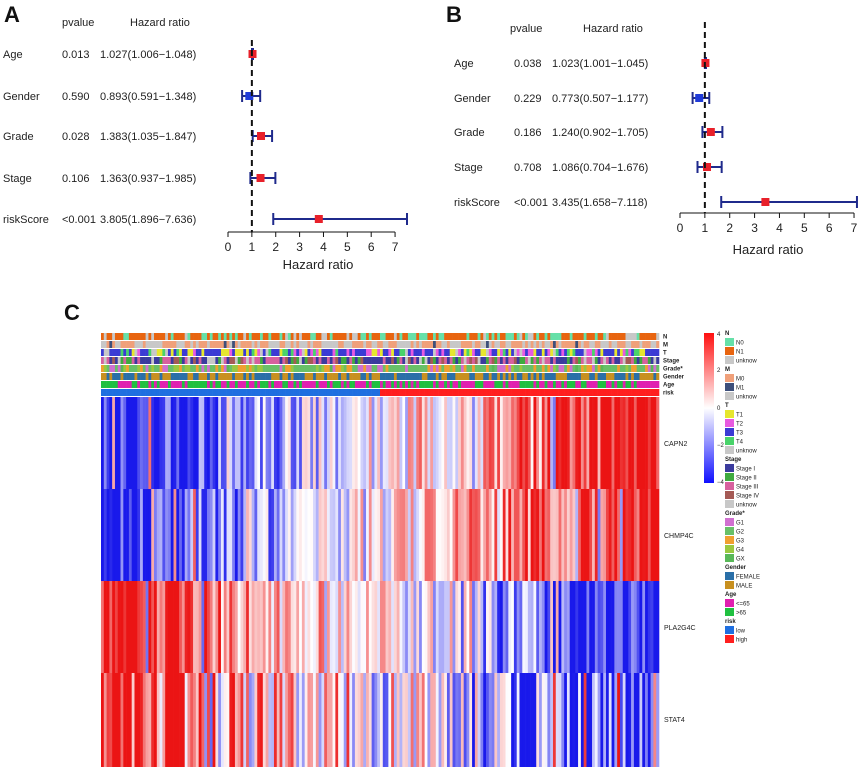 The height and width of the screenshot is (771, 865). I want to click on row-hazard-ratio: 1.027(1.006−1.048), so click(148, 55).